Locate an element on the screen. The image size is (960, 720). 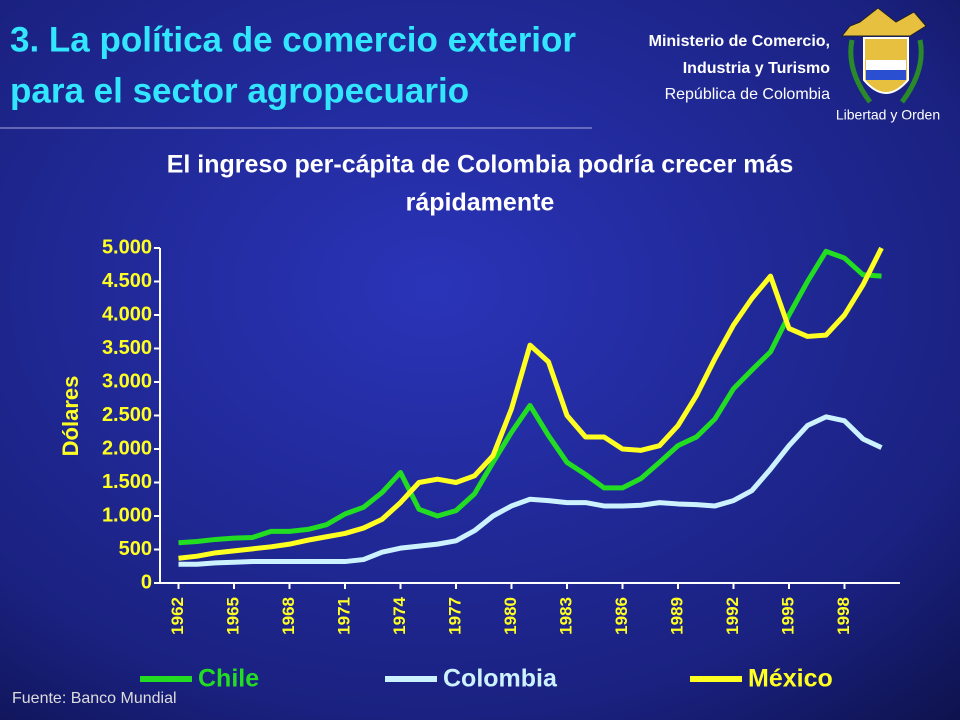
y-tick-label: 1.000 is located at coordinates (127, 515).